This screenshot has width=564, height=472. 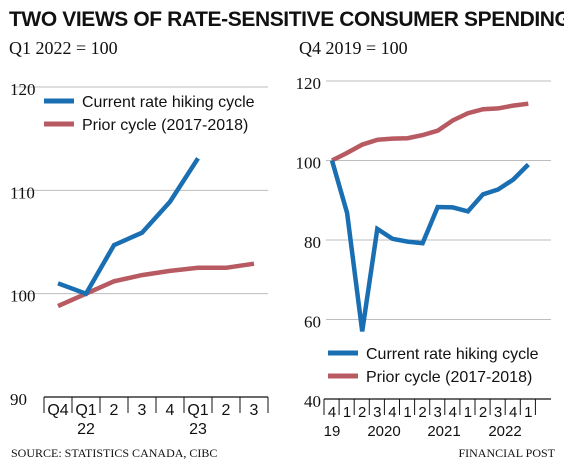 What do you see at coordinates (353, 48) in the screenshot?
I see `right-chart-subtitle: Q4 2019 = 100` at bounding box center [353, 48].